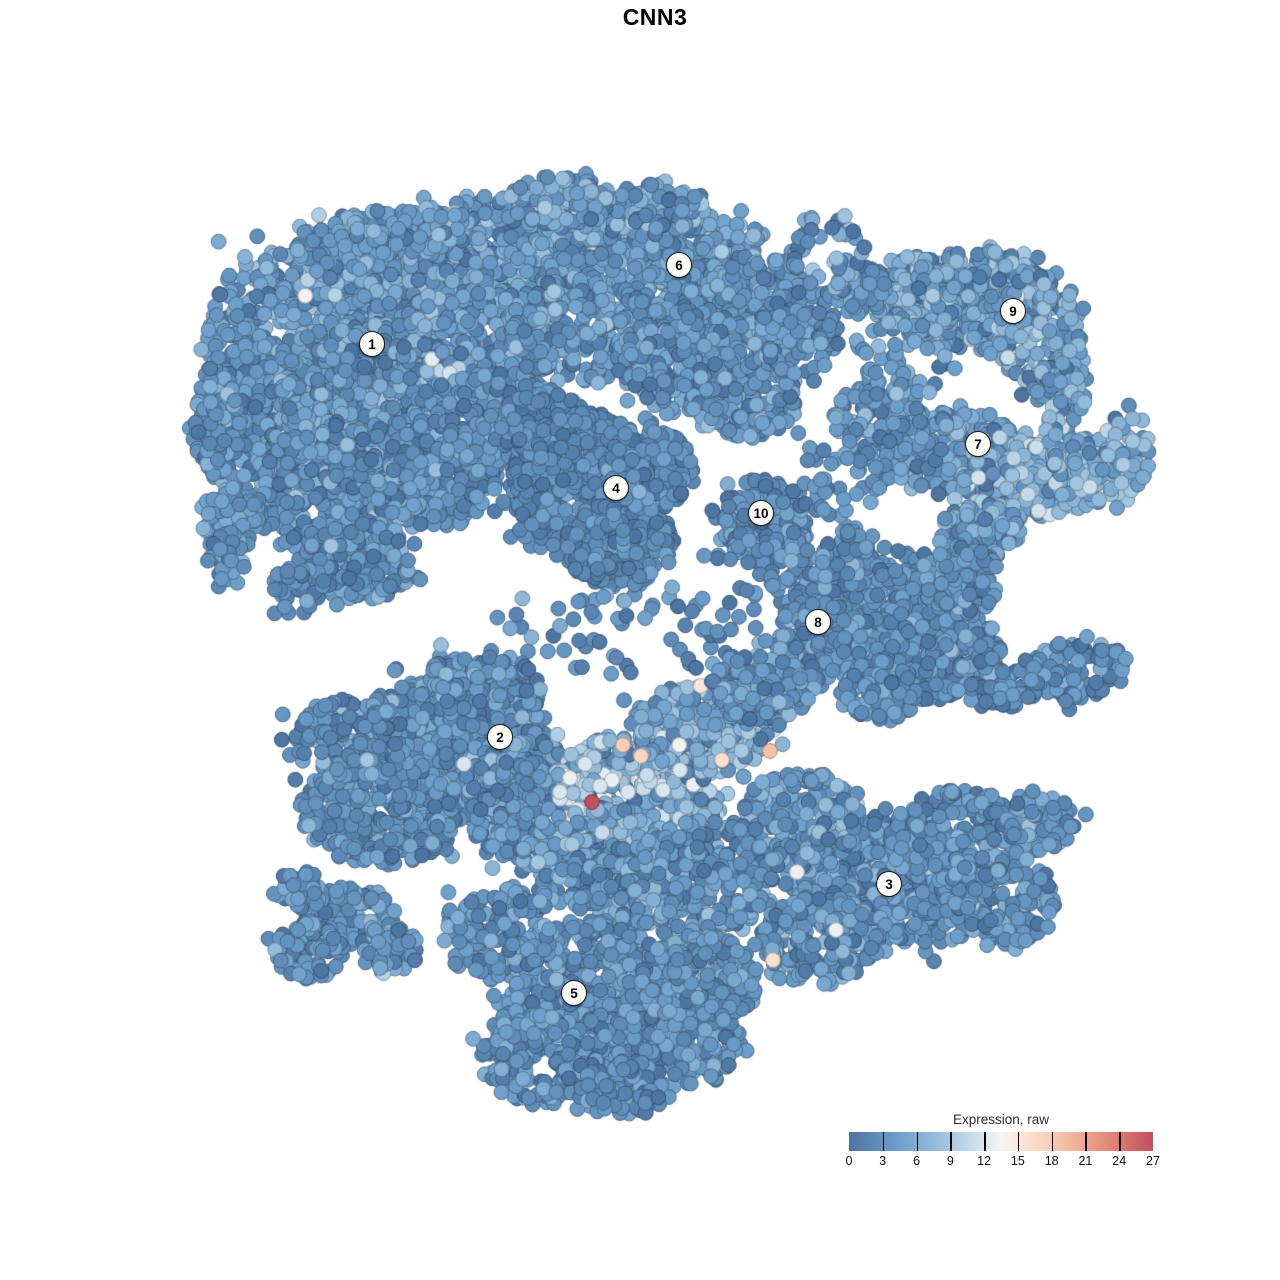  I want to click on legend-tick-label: 18, so click(1051, 1161).